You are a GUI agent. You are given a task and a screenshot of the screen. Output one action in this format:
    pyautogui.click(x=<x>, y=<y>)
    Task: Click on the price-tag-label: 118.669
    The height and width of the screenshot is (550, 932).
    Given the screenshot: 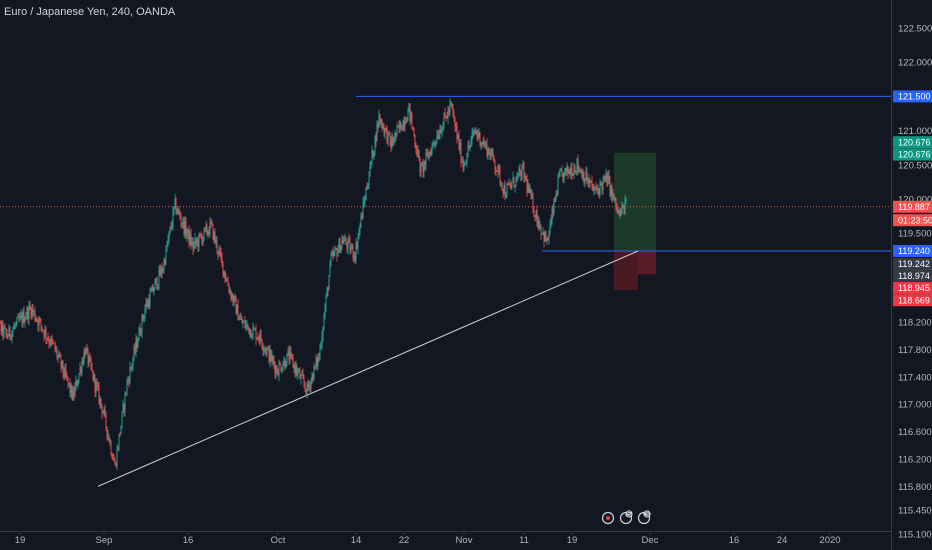 What is the action you would take?
    pyautogui.click(x=914, y=300)
    